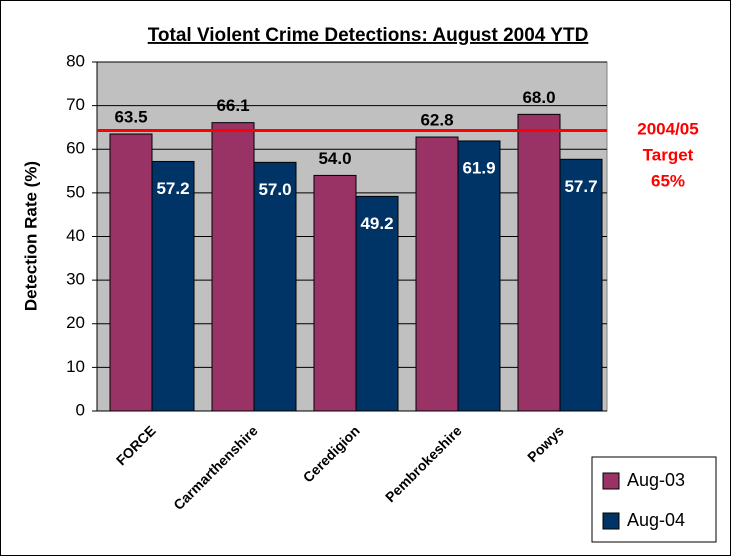 The width and height of the screenshot is (731, 556). Describe the element at coordinates (436, 120) in the screenshot. I see `data-label: 62.8` at that location.